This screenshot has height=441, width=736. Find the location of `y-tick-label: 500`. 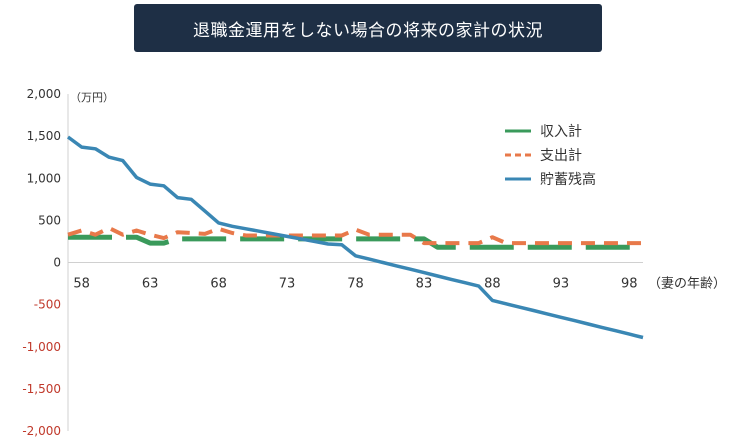

y-tick-label: 500 is located at coordinates (49, 220).